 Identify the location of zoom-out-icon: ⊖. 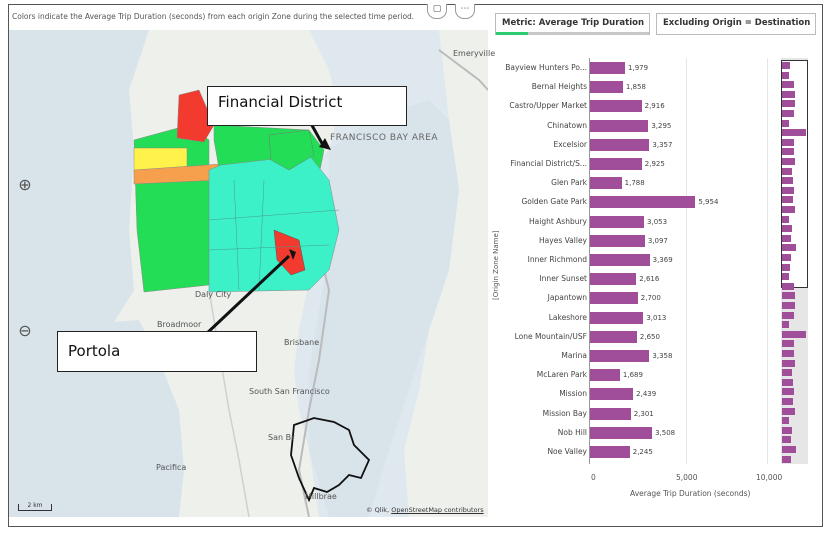
(25, 330).